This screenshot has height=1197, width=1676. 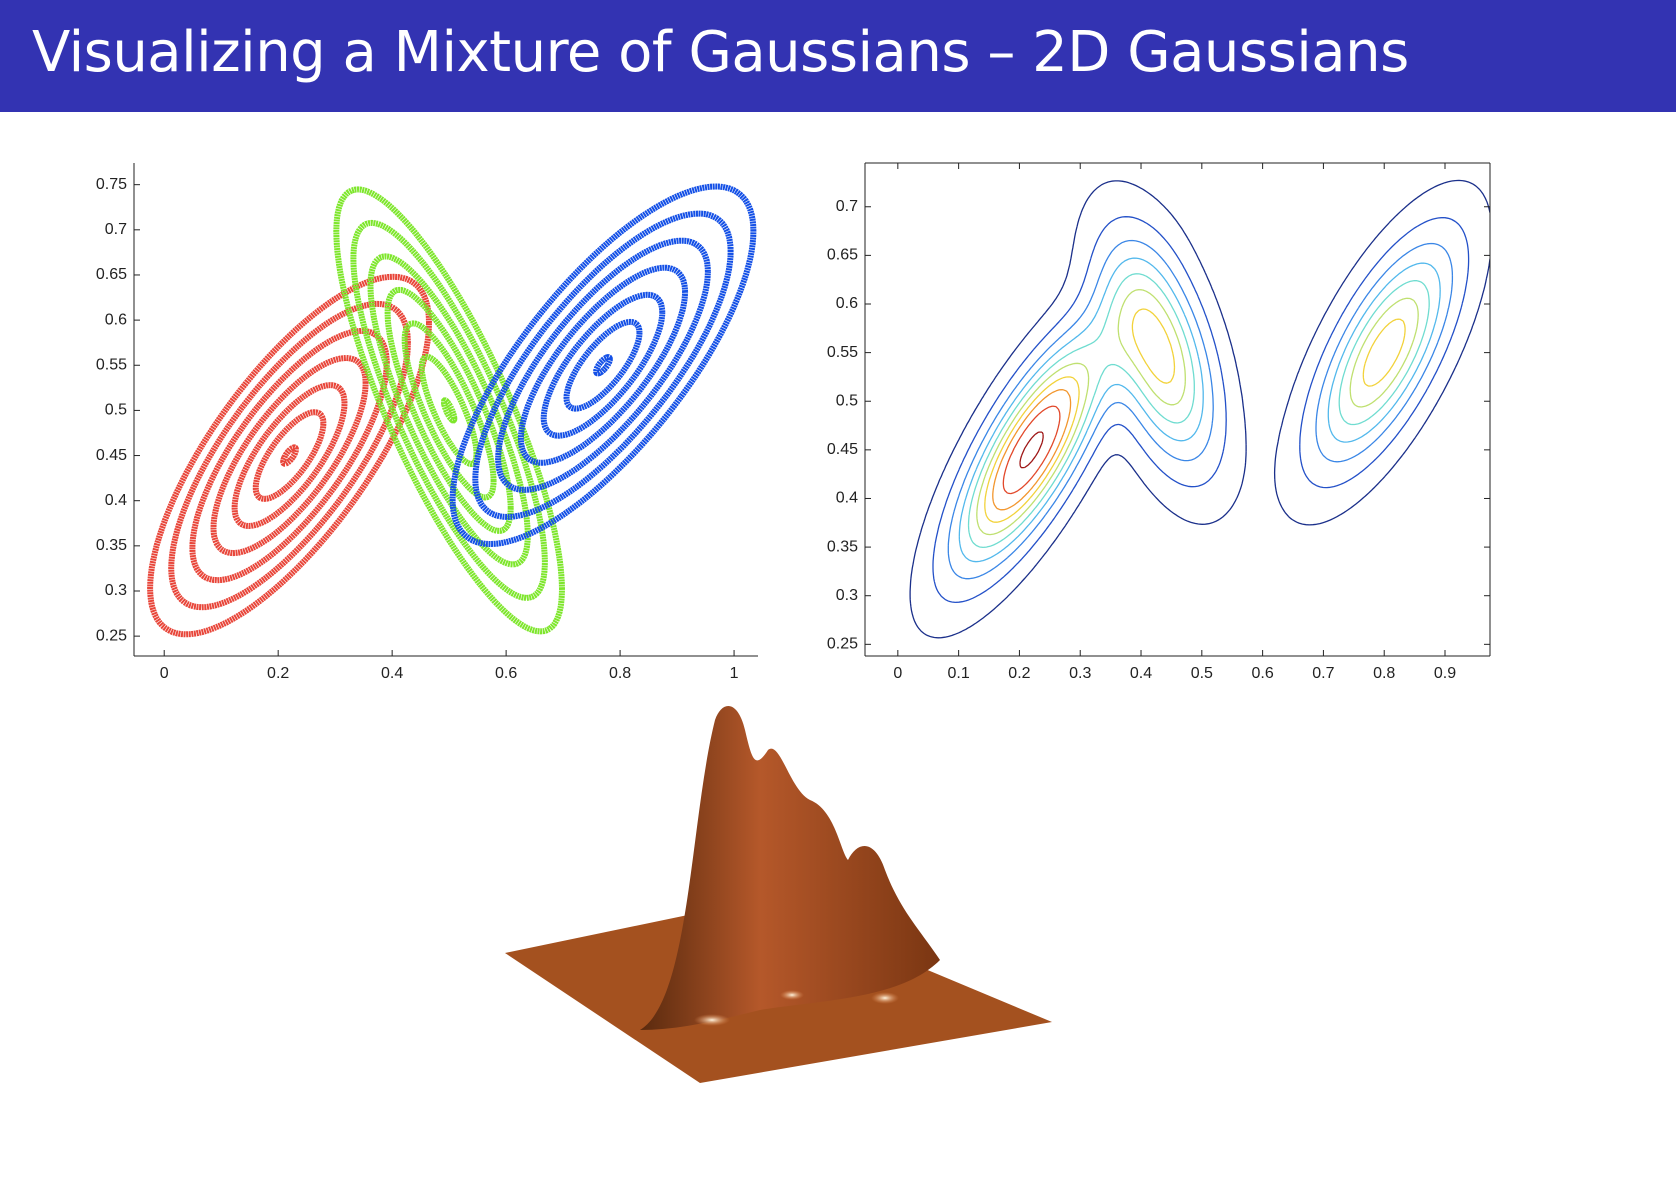 I want to click on x-tick-label: 0.9, so click(x=1445, y=673).